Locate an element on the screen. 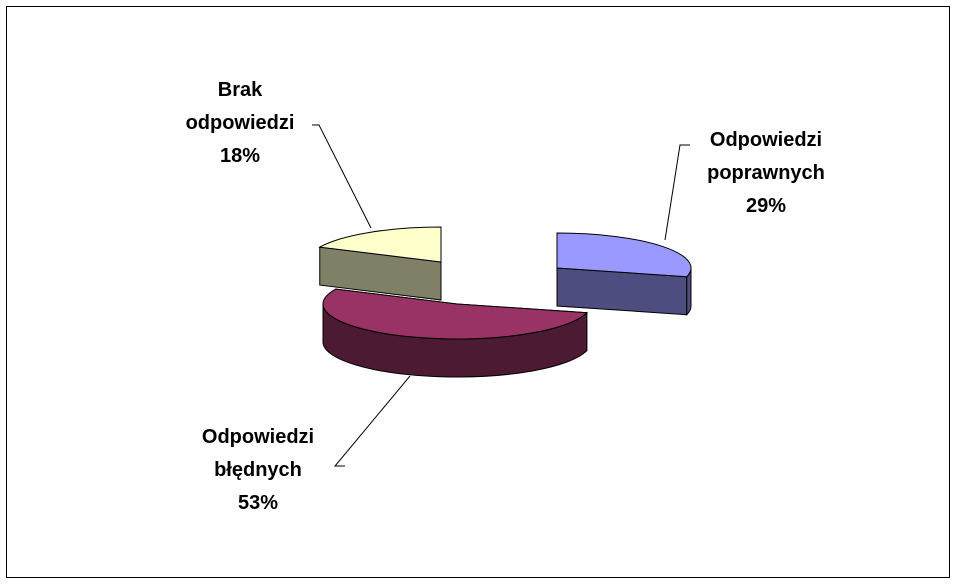 The width and height of the screenshot is (959, 587). slice-label: Odpowiedzi poprawnych 29% is located at coordinates (766, 173).